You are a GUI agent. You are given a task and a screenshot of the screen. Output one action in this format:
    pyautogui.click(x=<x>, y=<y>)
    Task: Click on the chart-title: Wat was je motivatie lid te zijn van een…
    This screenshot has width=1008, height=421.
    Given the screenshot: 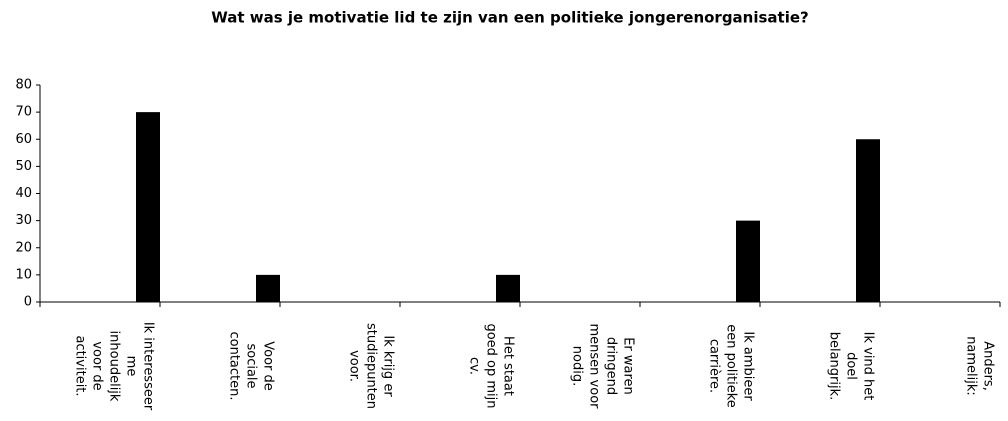 What is the action you would take?
    pyautogui.click(x=510, y=18)
    